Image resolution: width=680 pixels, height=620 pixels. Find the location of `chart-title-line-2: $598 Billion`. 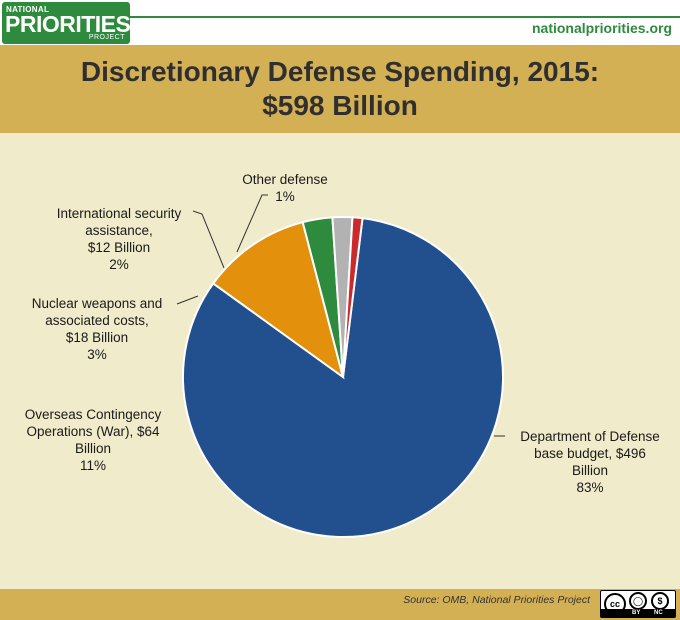

chart-title-line-2: $598 Billion is located at coordinates (340, 105).